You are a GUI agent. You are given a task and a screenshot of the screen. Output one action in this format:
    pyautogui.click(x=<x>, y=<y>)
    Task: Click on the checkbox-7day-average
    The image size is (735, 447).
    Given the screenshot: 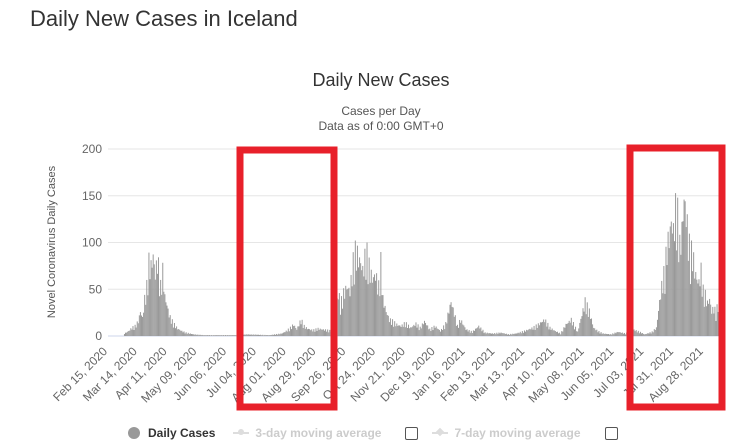 What is the action you would take?
    pyautogui.click(x=611, y=433)
    